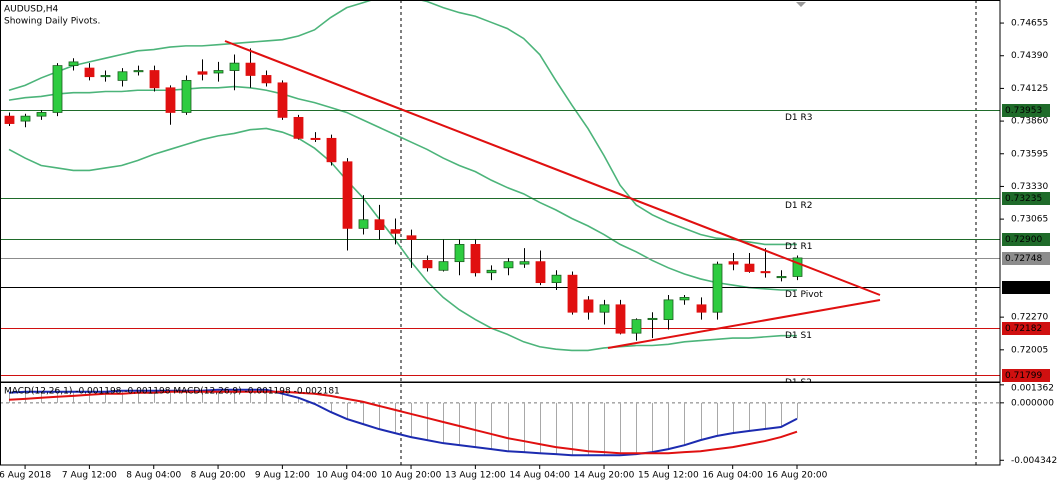  Describe the element at coordinates (1023, 199) in the screenshot. I see `price-badge-label: 0.73235` at that location.